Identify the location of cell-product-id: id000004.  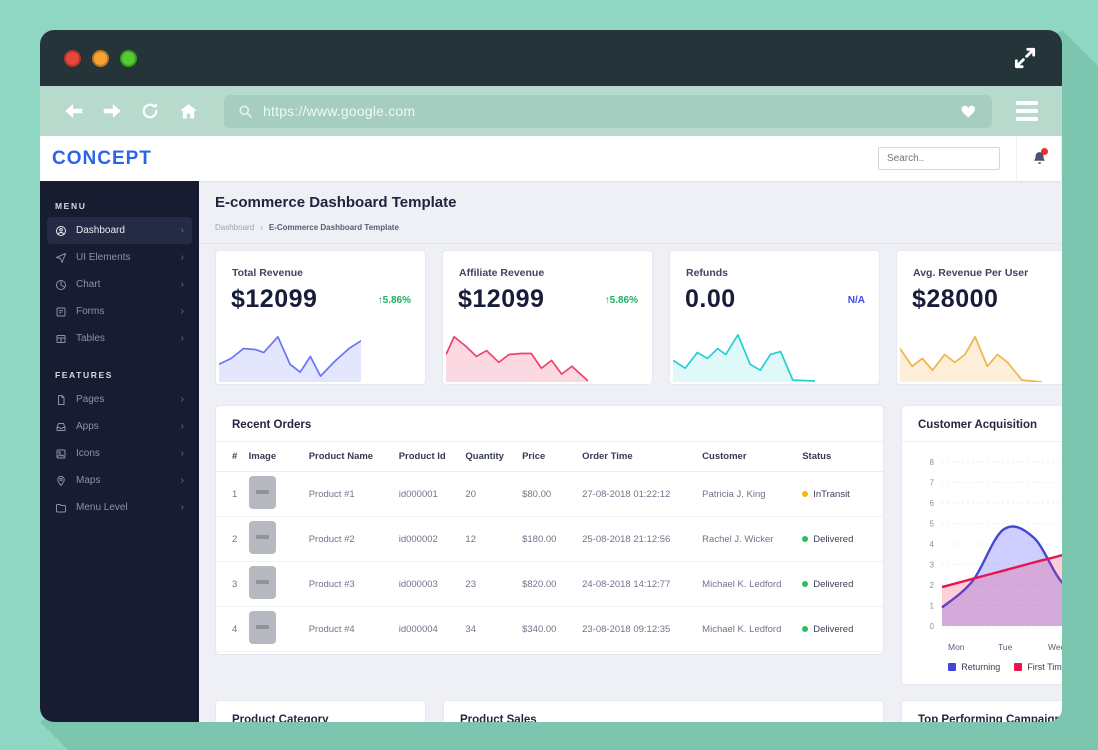
(426, 629).